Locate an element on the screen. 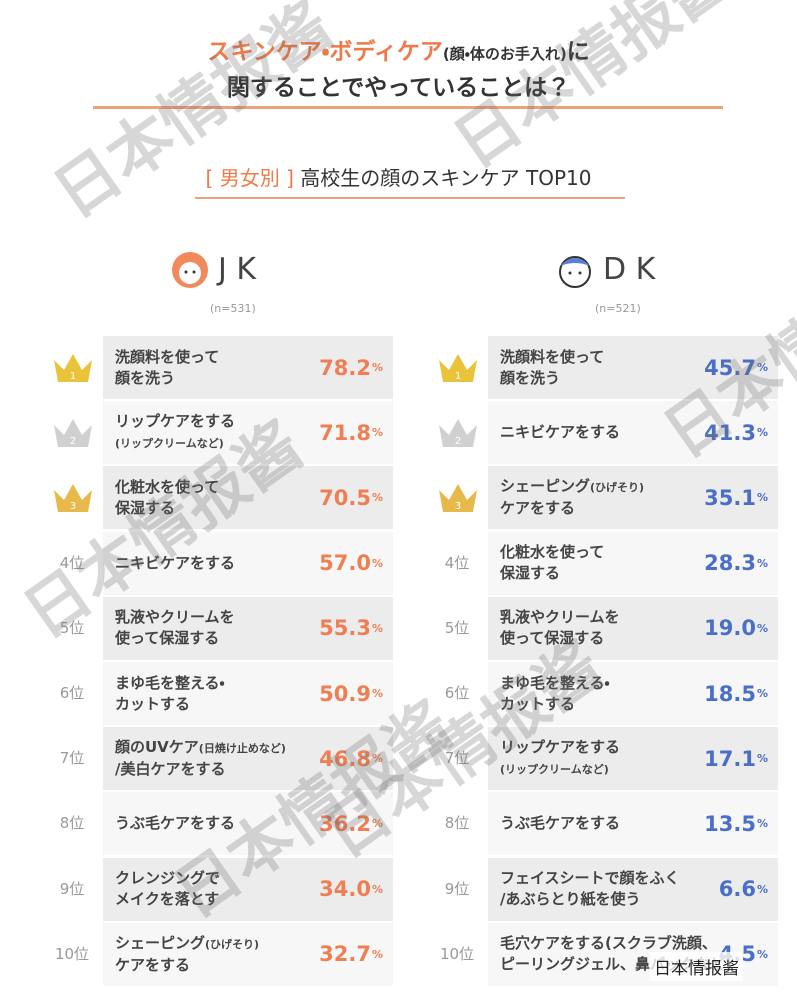 The width and height of the screenshot is (797, 1000). value-number: 78.2 is located at coordinates (345, 367).